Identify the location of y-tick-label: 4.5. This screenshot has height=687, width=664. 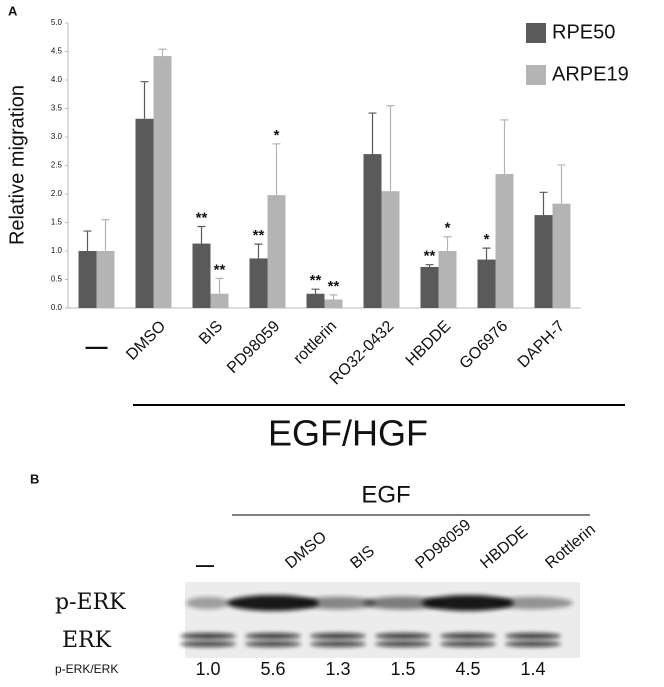
(57, 51).